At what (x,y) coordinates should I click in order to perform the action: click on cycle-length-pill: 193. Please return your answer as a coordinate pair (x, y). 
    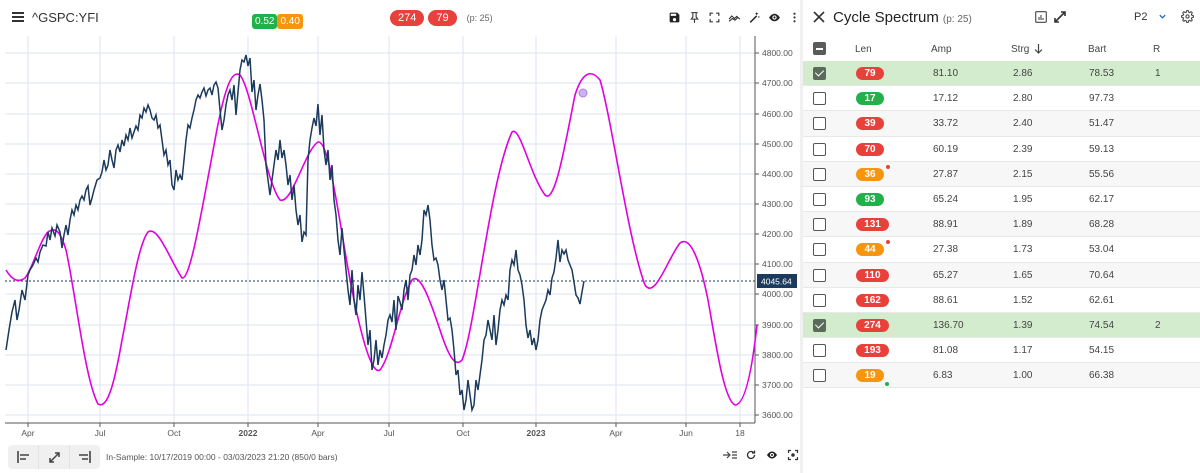
    Looking at the image, I should click on (872, 351).